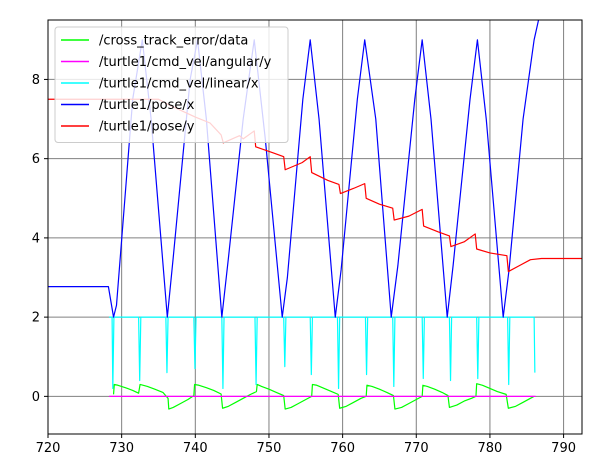 The image size is (608, 476). Describe the element at coordinates (36, 80) in the screenshot. I see `y-tick-label: 8` at that location.